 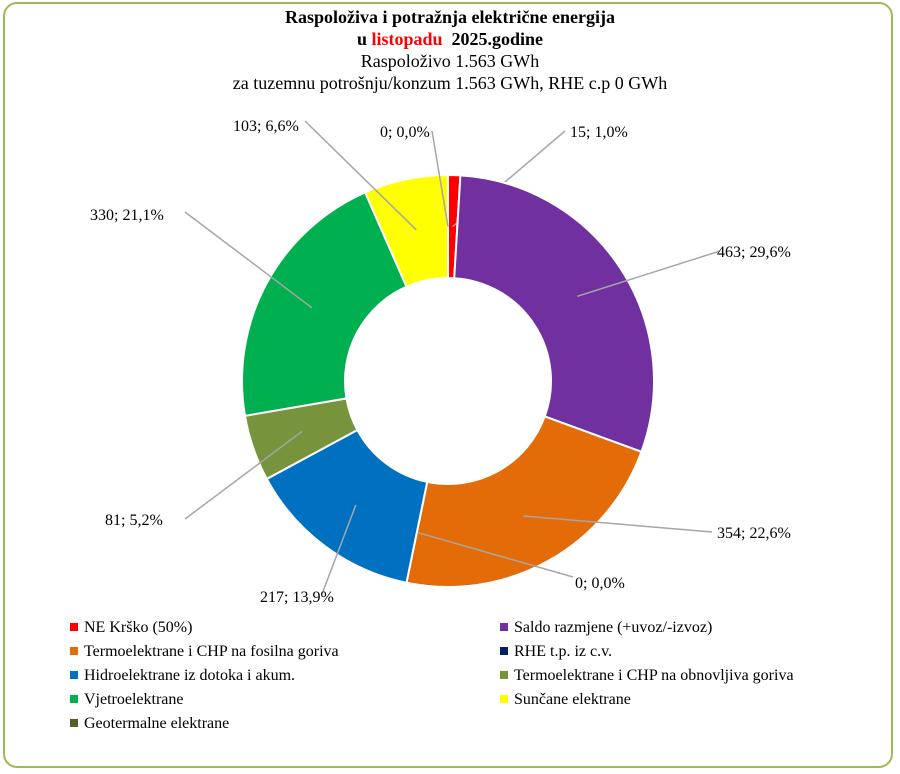 I want to click on data-label-3: 354; 22,6%, so click(x=754, y=533).